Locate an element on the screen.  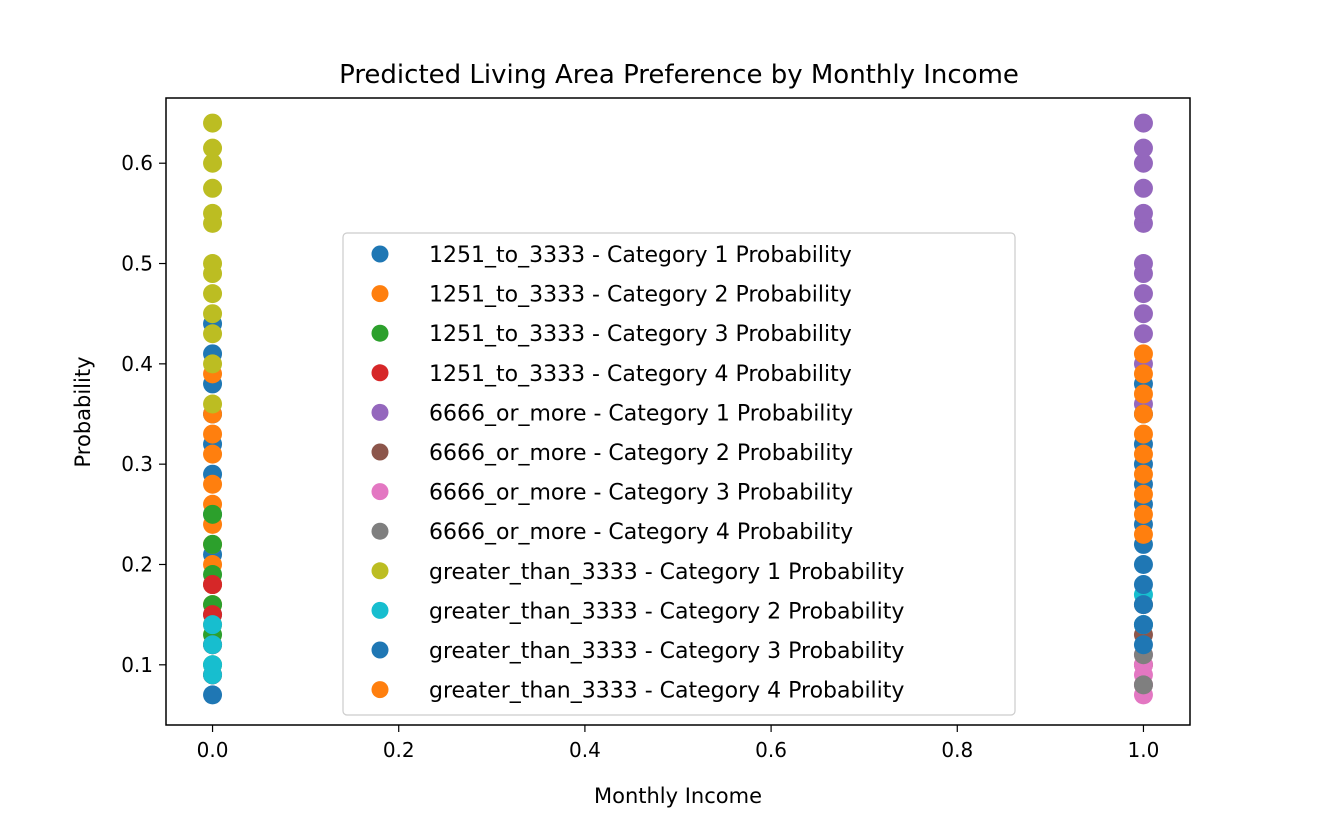
x-tick-label-0: 0.0 is located at coordinates (213, 750).